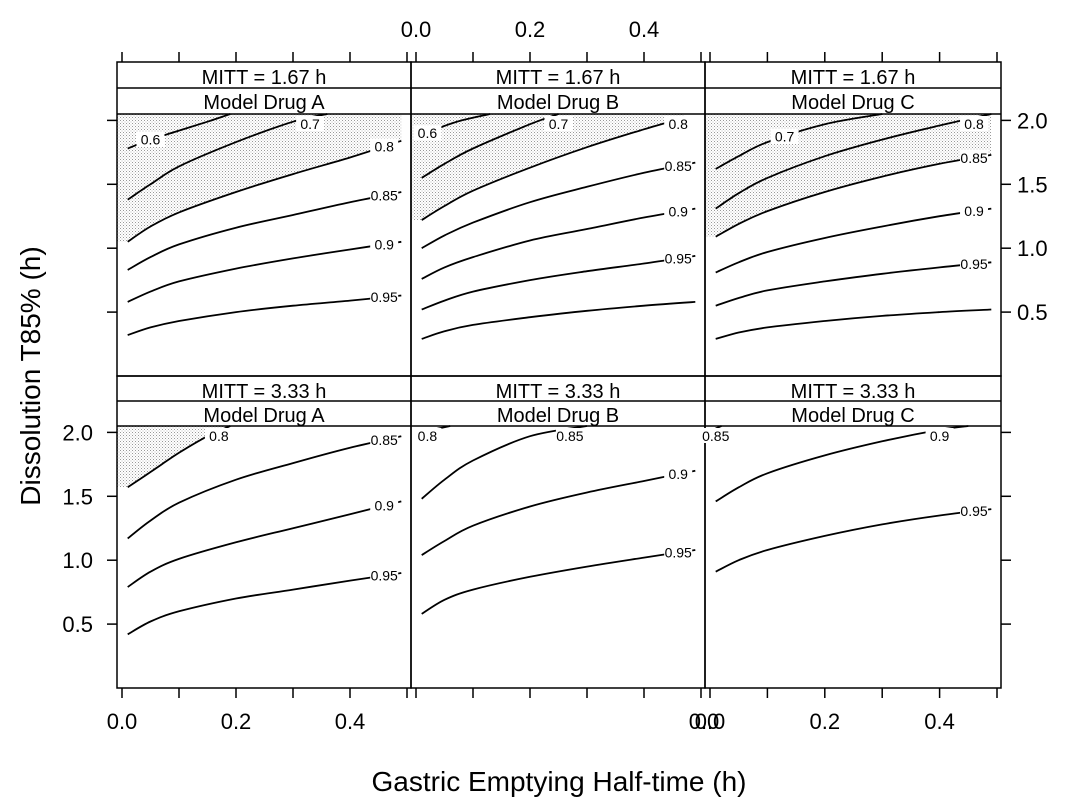  Describe the element at coordinates (30, 375) in the screenshot. I see `y-axis-title: Dissolution T85% (h)` at that location.